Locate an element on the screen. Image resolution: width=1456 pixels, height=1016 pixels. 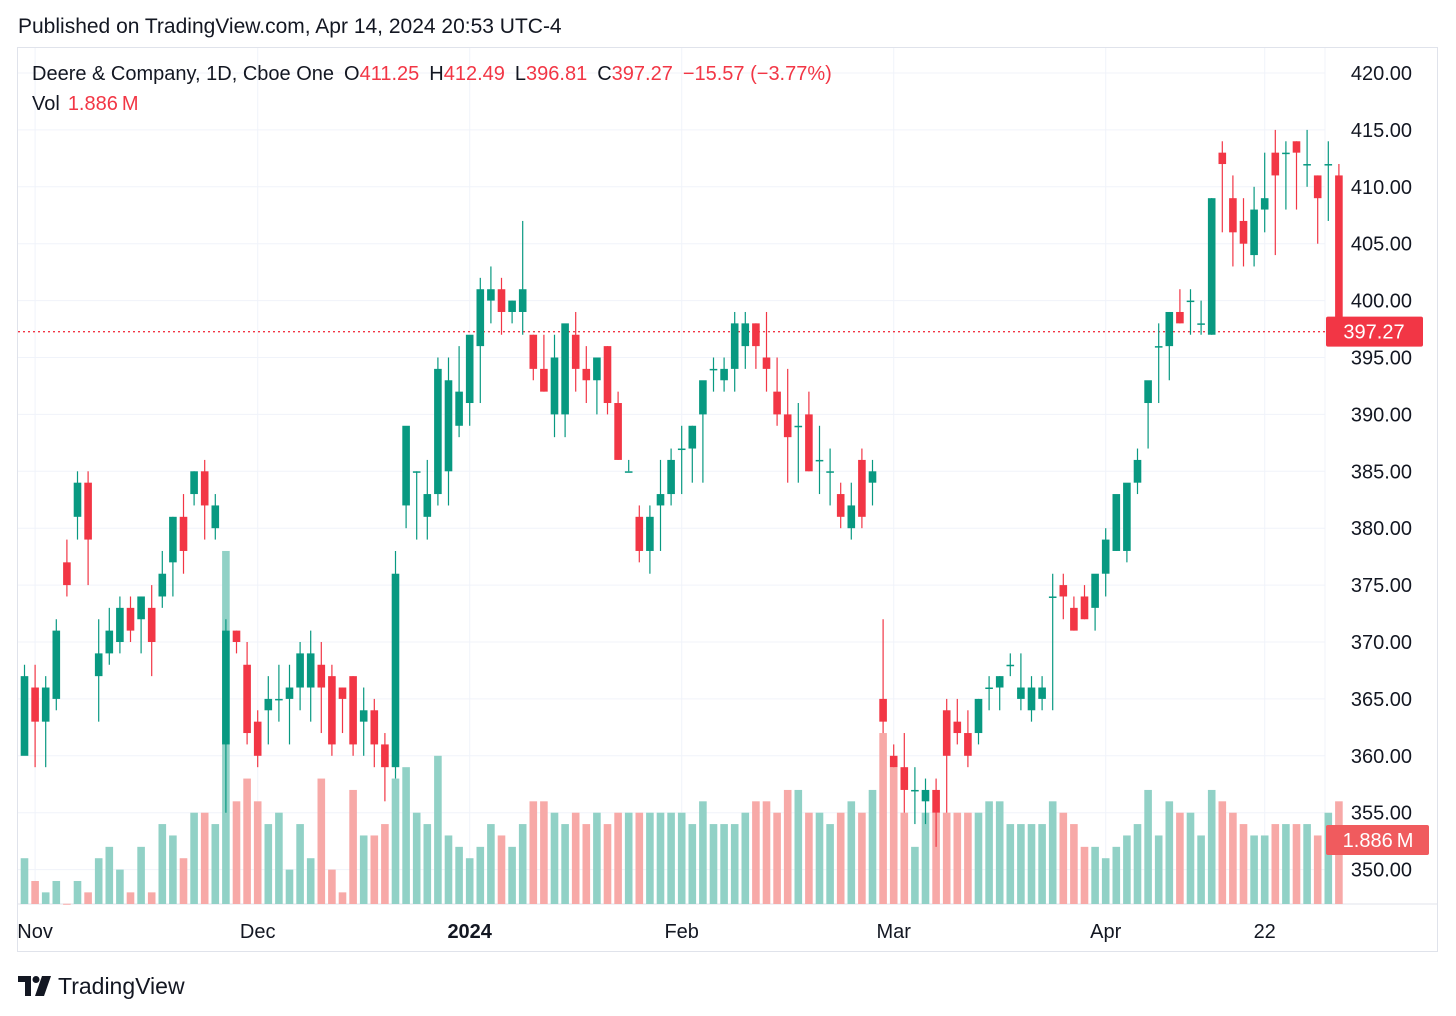
y-tick-label: 385.00 is located at coordinates (1381, 472).